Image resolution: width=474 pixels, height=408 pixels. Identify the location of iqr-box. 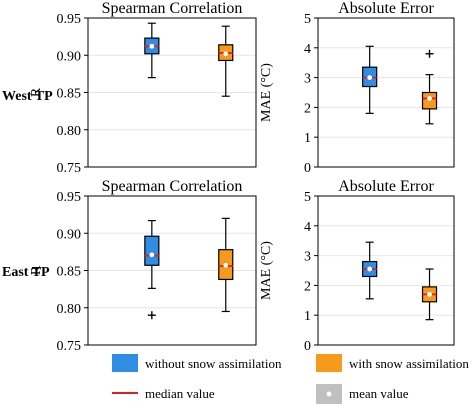
(152, 250).